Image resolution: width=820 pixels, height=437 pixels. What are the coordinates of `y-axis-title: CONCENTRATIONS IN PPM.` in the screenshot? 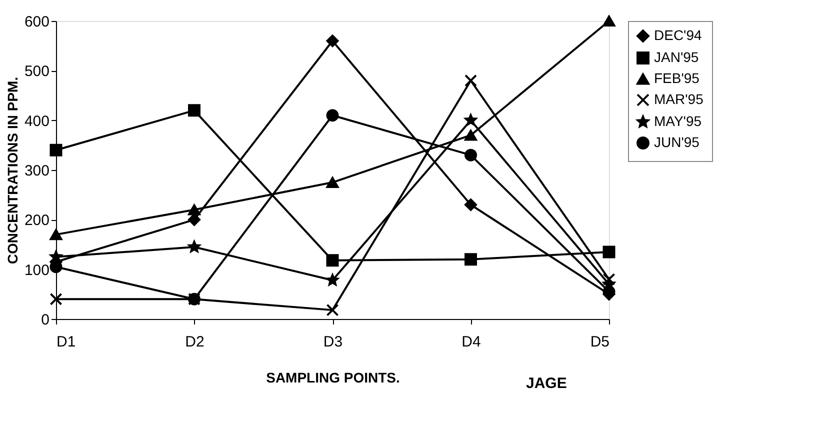 It's located at (12, 170).